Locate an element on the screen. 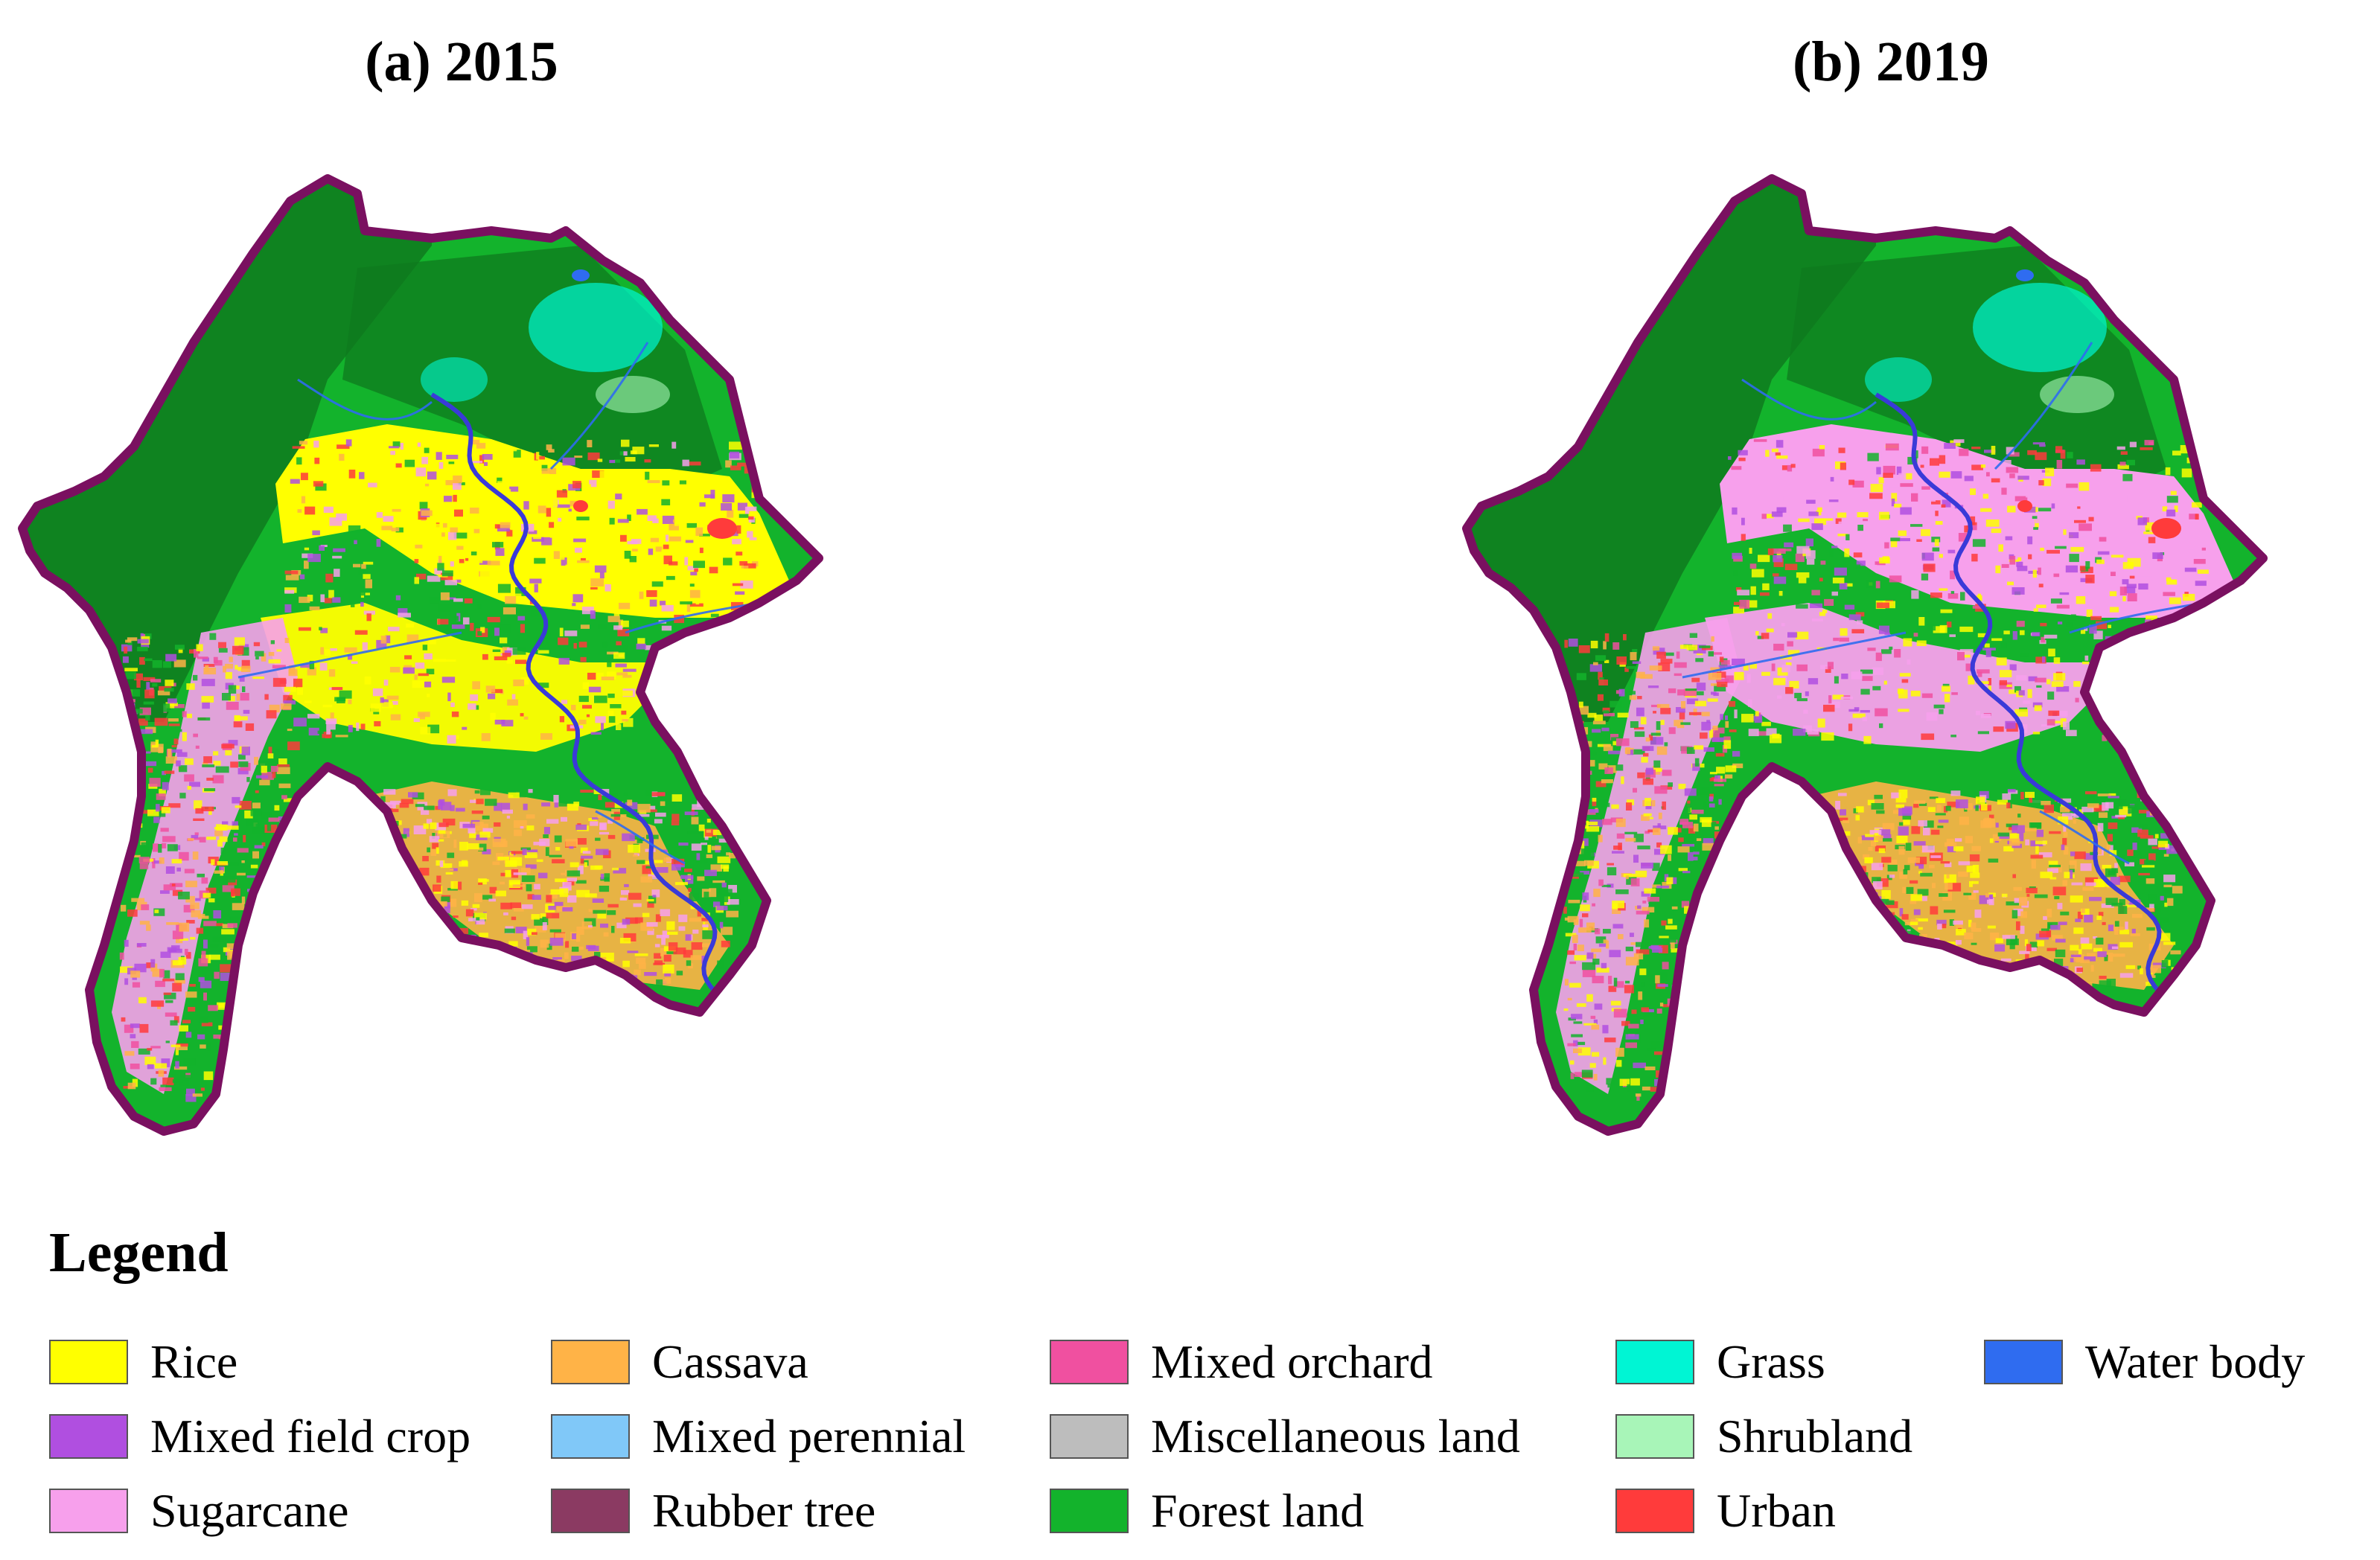  tributary is located at coordinates (1809, 399).